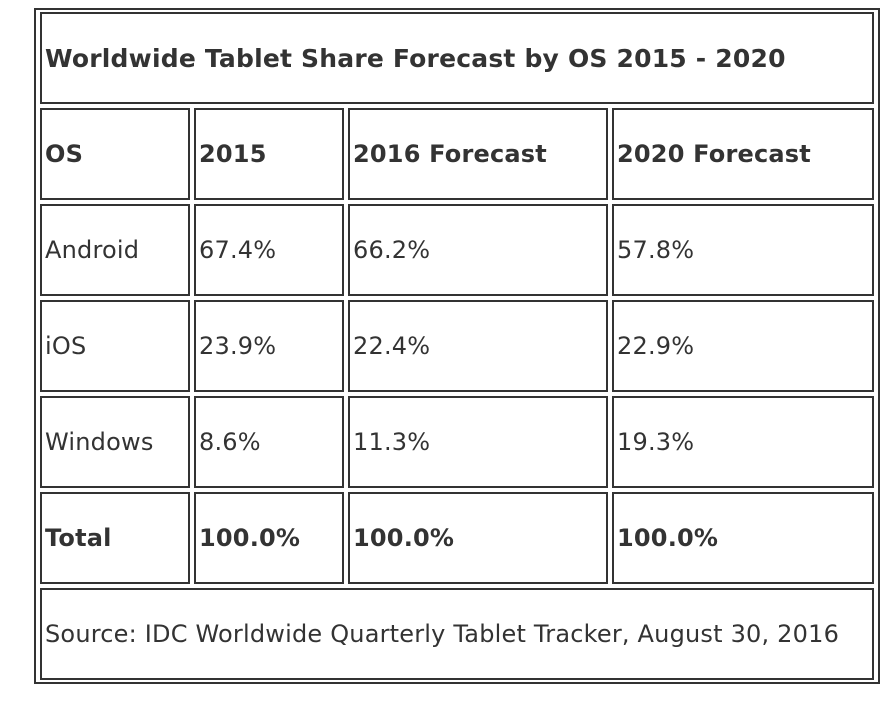  I want to click on cell-total-2020: 100.0%, so click(743, 538).